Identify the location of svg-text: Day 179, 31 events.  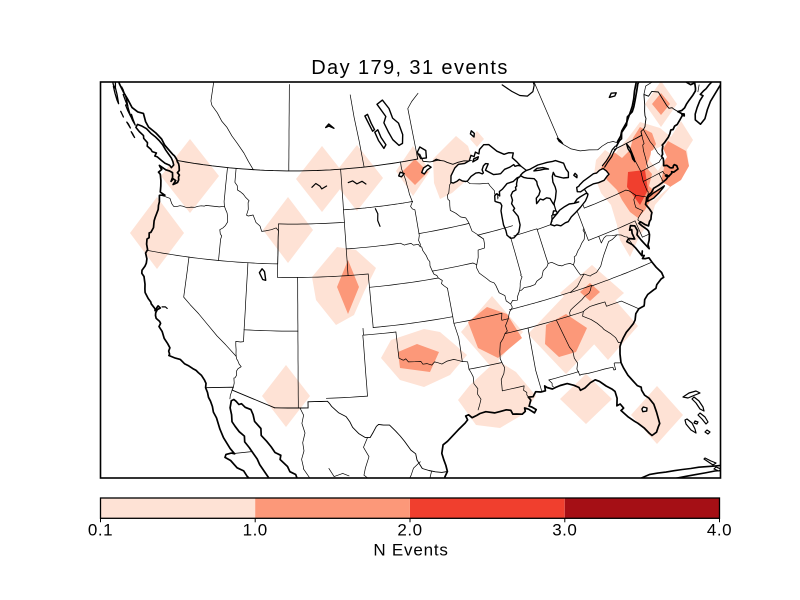
(410, 68).